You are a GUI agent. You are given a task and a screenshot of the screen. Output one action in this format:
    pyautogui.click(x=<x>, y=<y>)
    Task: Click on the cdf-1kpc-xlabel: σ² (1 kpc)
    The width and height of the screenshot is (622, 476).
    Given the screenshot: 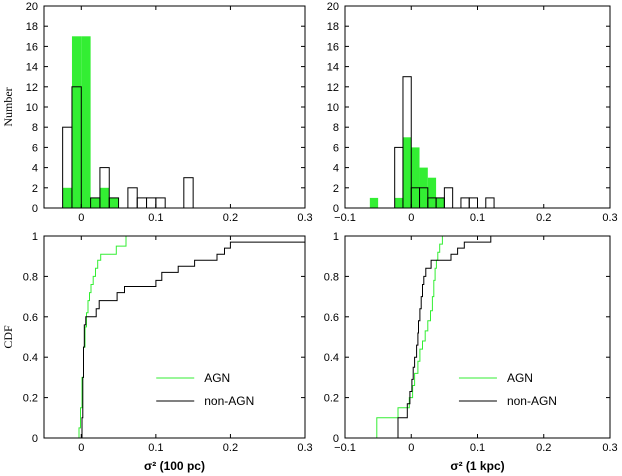 What is the action you would take?
    pyautogui.click(x=477, y=466)
    